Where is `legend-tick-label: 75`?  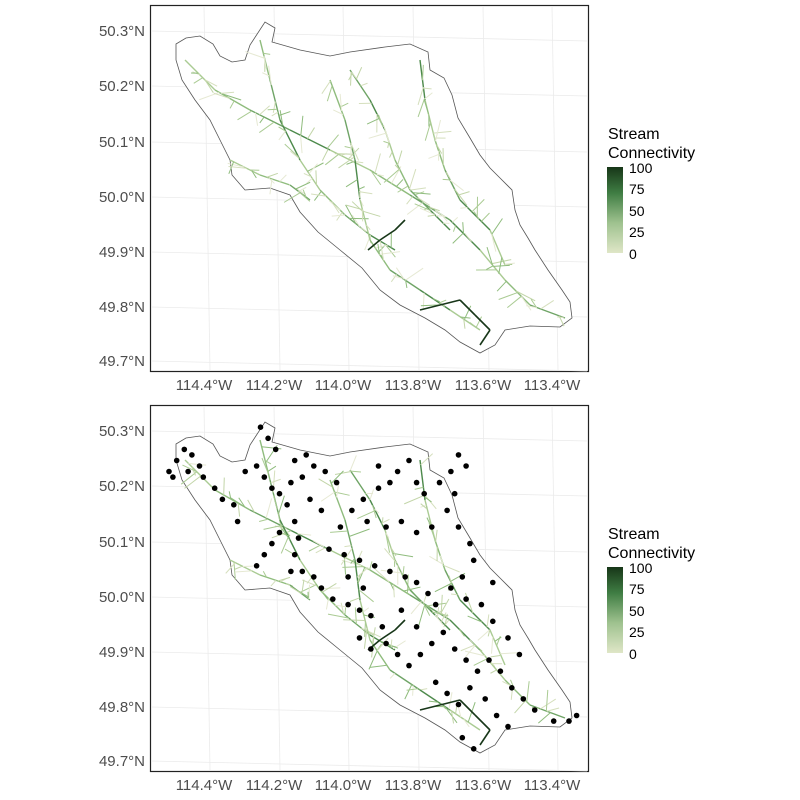
legend-tick-label: 75 is located at coordinates (637, 189).